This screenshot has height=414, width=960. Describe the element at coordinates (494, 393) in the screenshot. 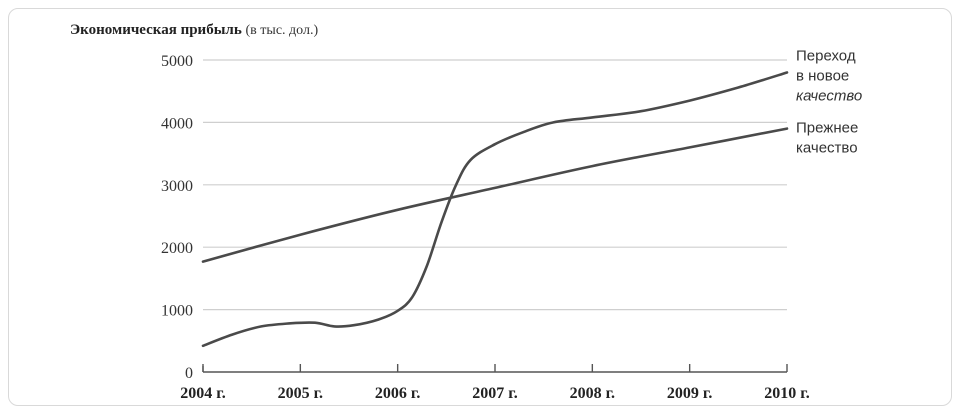

I see `x-tick-label: 2007 г.` at that location.